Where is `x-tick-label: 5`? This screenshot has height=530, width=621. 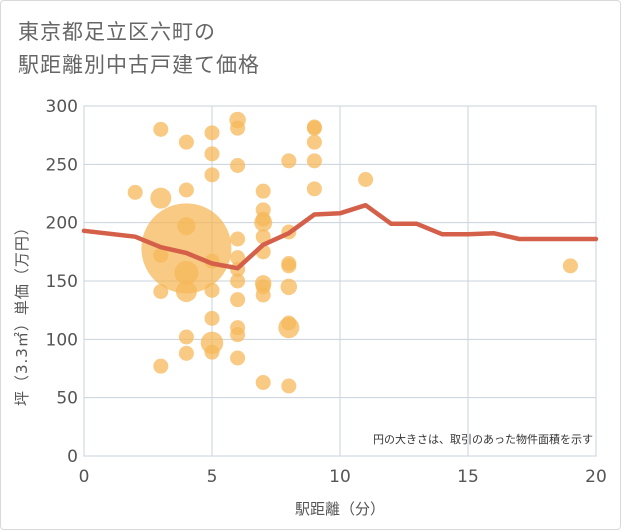 x-tick-label: 5 is located at coordinates (212, 477).